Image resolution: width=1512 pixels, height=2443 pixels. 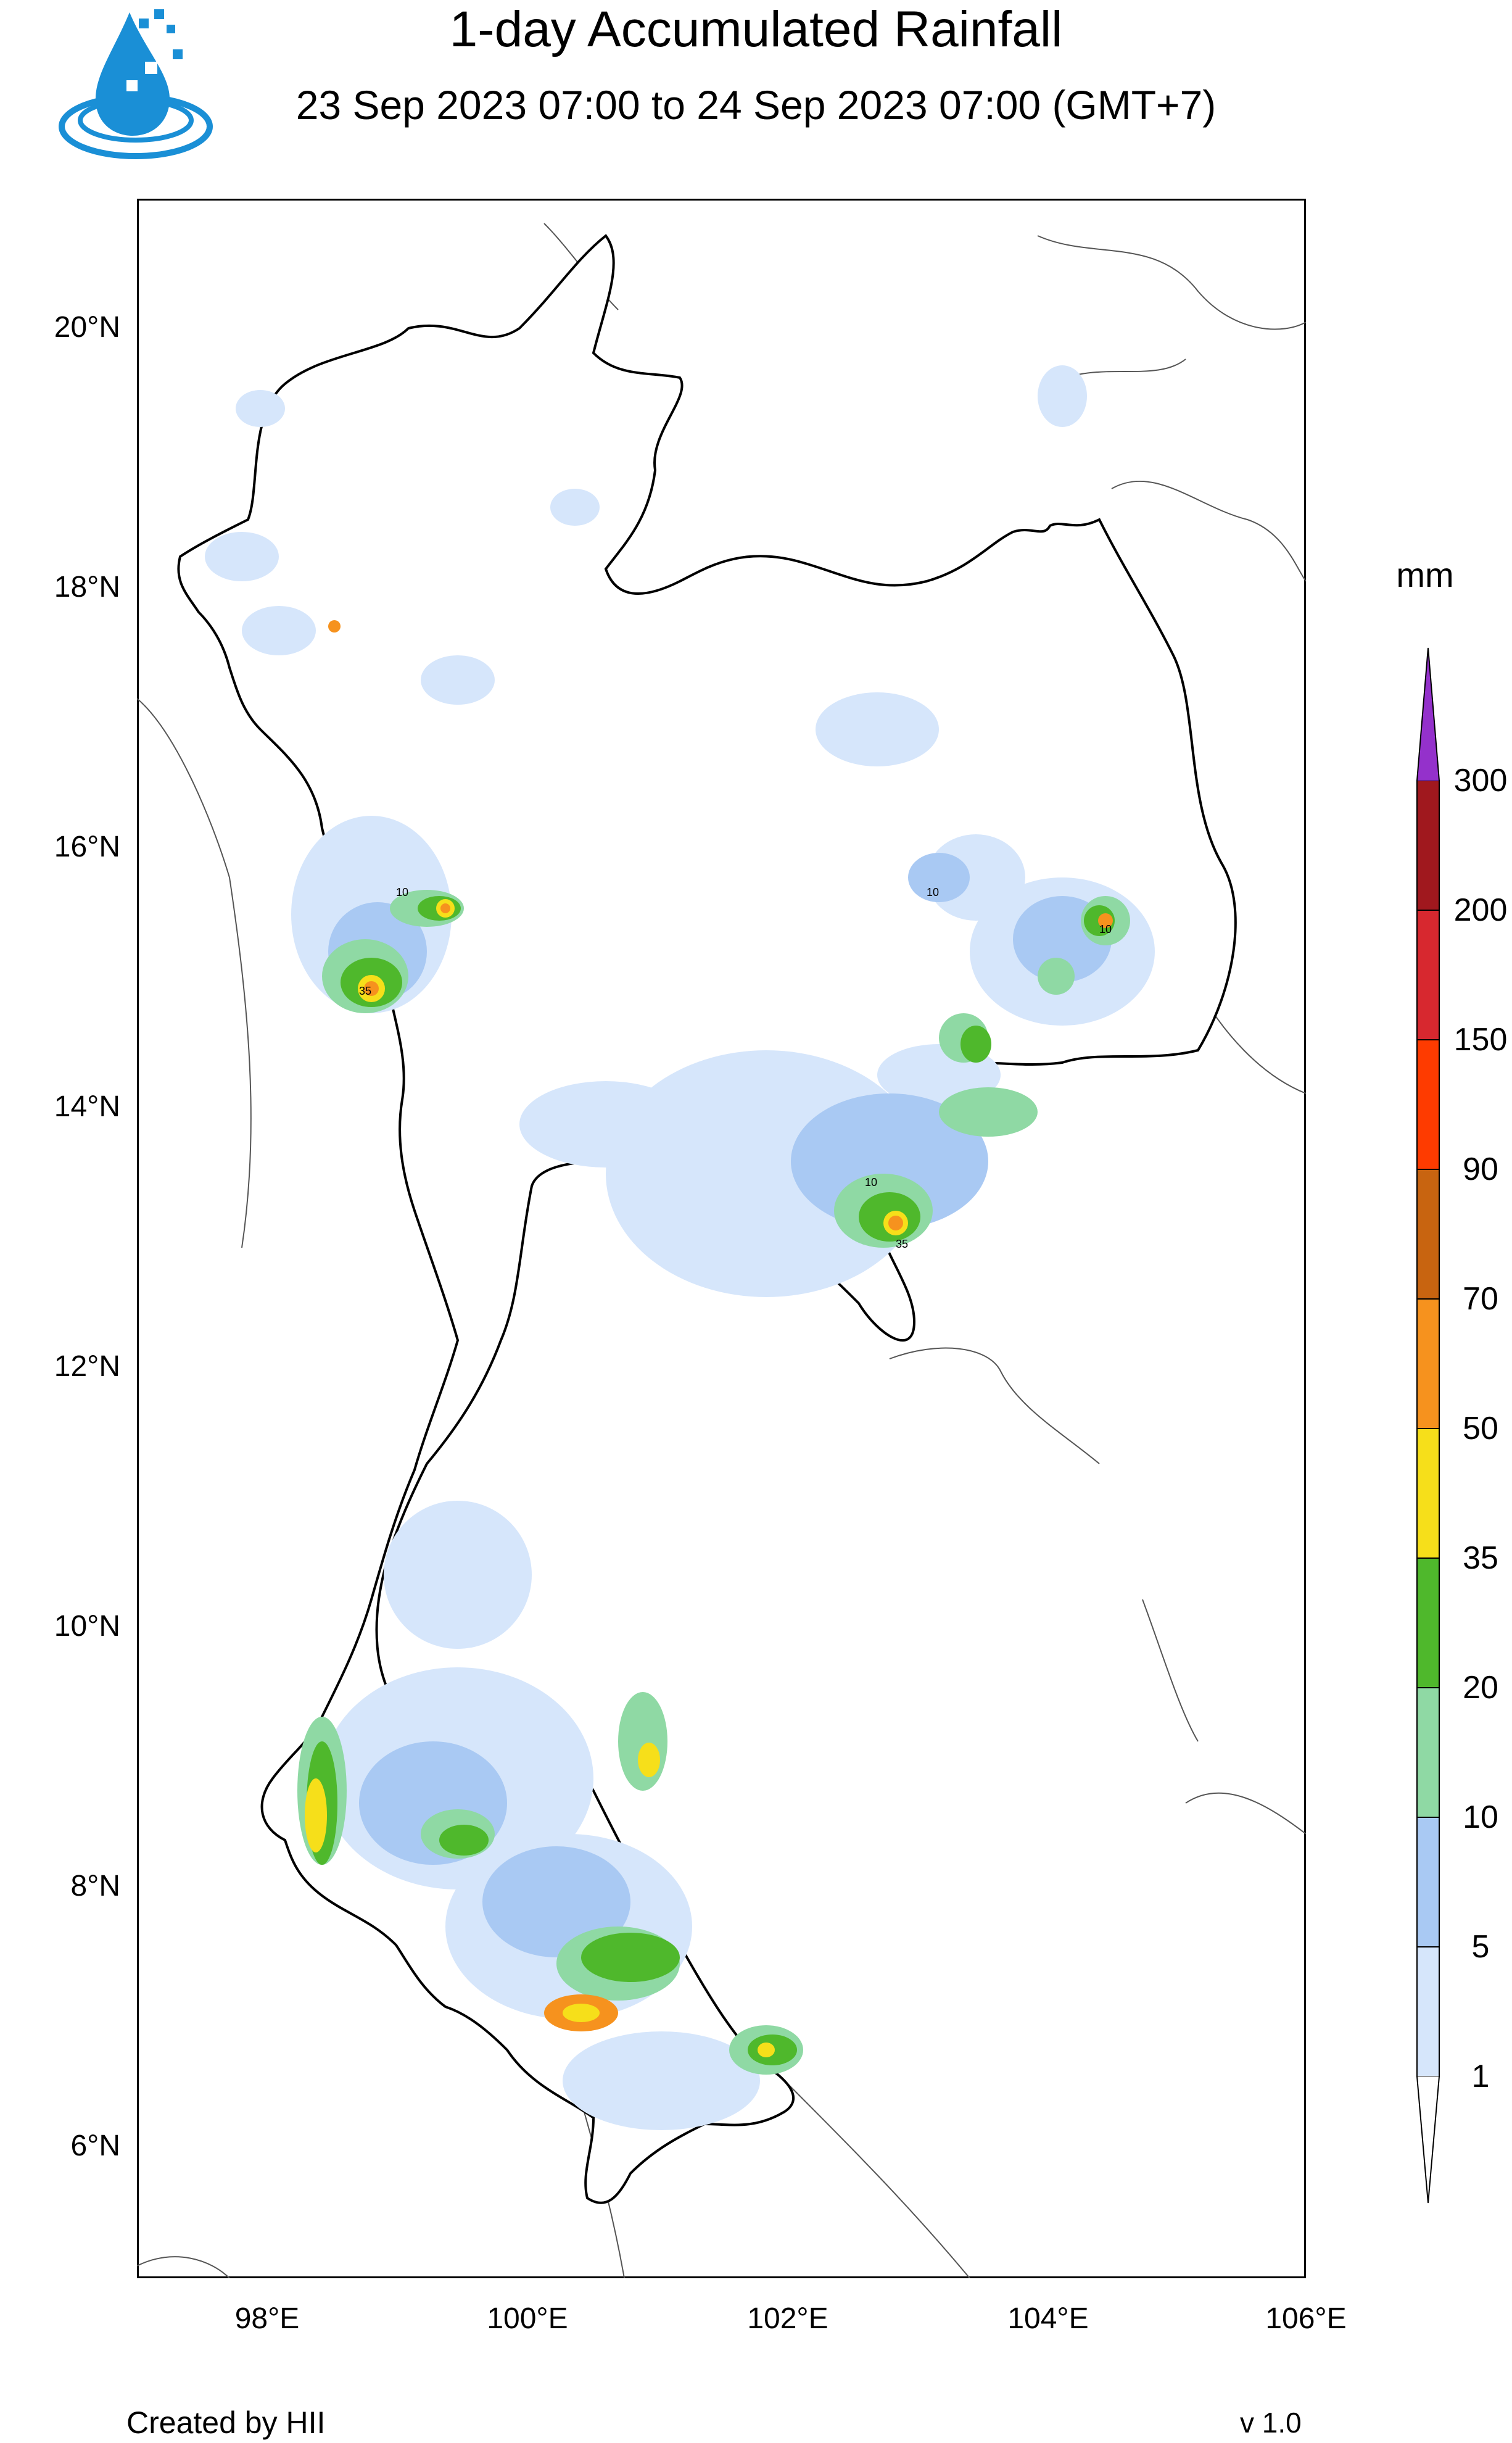 I want to click on contour-labels: 10 35 35 10 10 10, so click(x=735, y=1068).